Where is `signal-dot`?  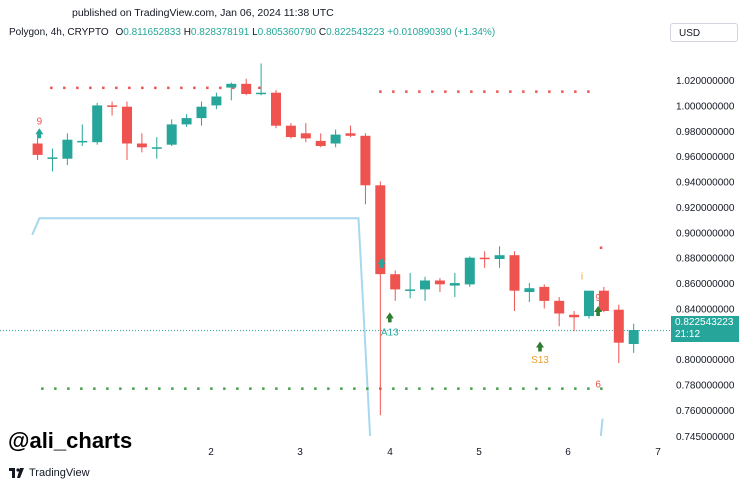 signal-dot is located at coordinates (601, 248).